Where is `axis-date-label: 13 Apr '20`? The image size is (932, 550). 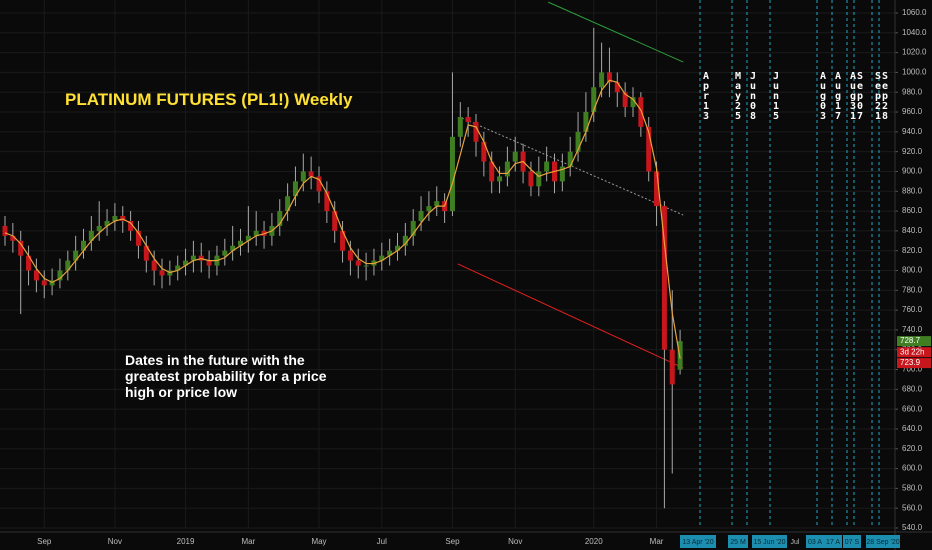
axis-date-label: 13 Apr '20 is located at coordinates (697, 542).